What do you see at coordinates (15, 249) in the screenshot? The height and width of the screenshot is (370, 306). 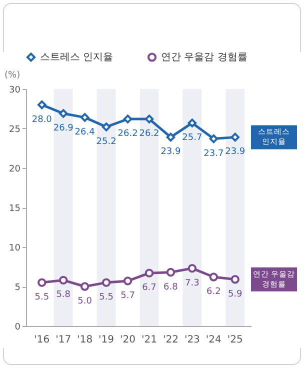 I see `y-tick-label: 10` at bounding box center [15, 249].